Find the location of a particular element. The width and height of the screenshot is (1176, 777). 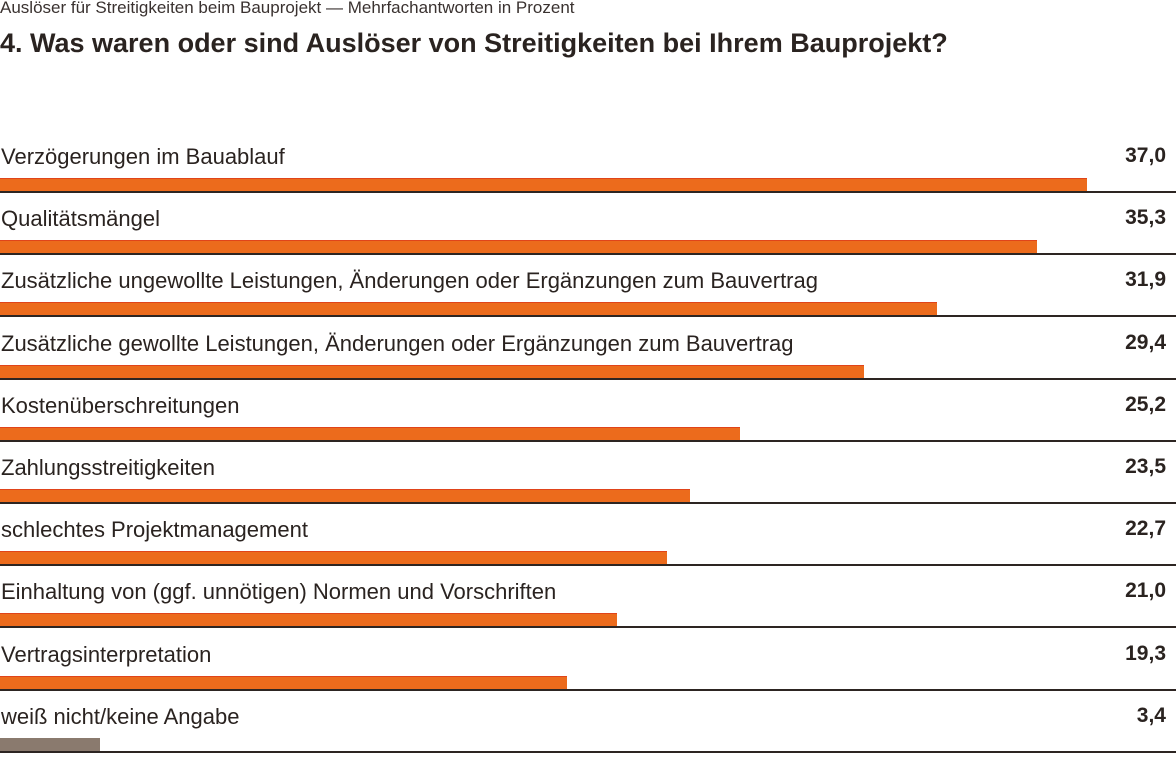

category-label: Vertragsinterpretation is located at coordinates (106, 654).